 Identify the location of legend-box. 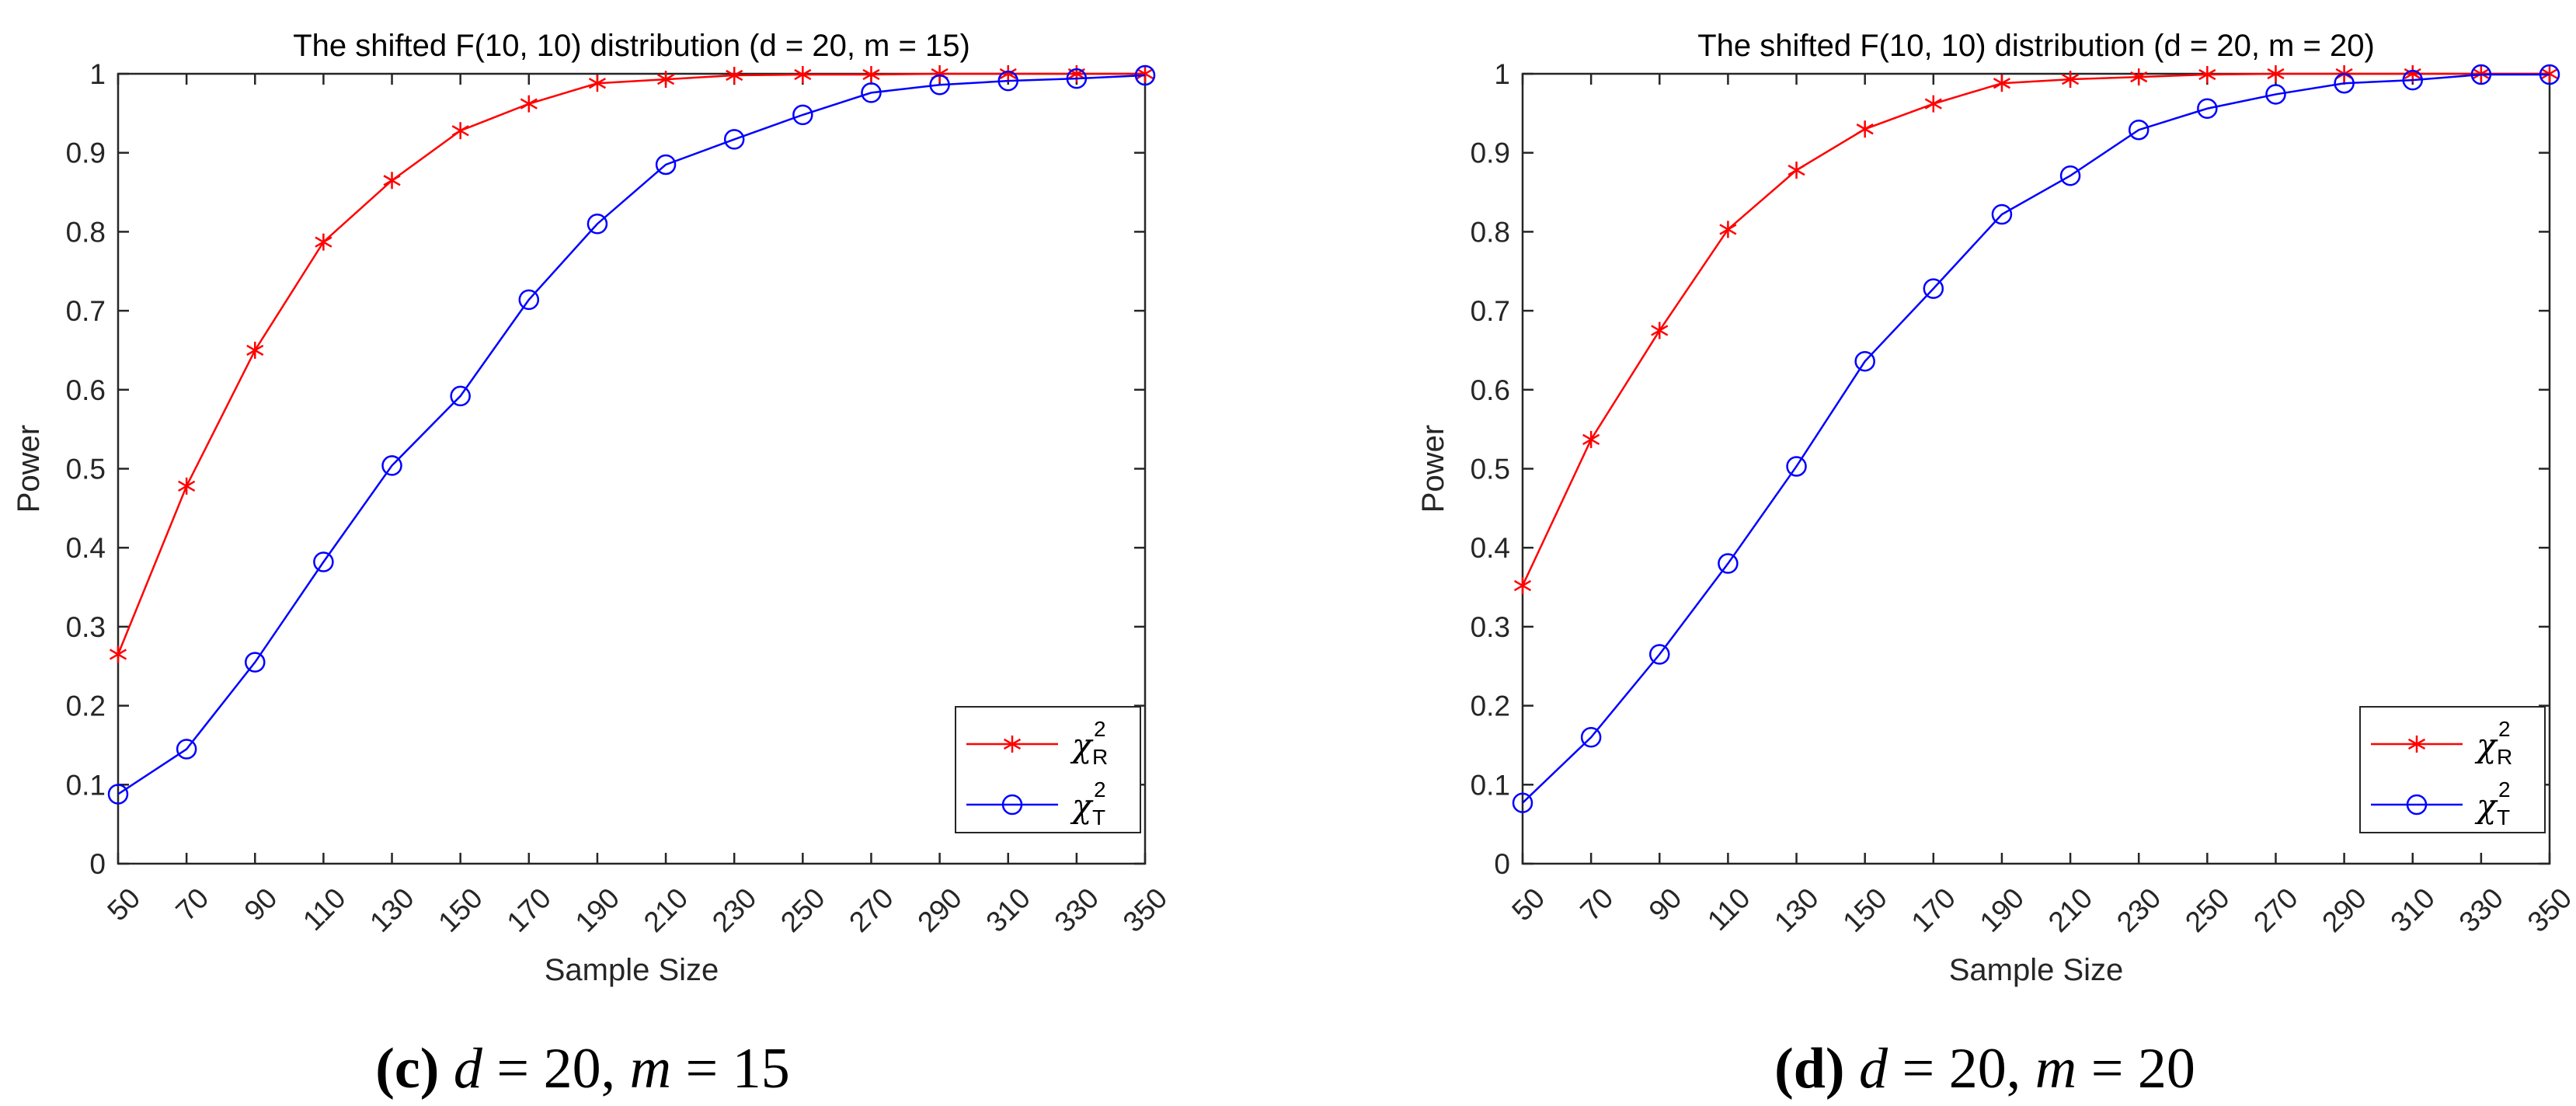
(2452, 769).